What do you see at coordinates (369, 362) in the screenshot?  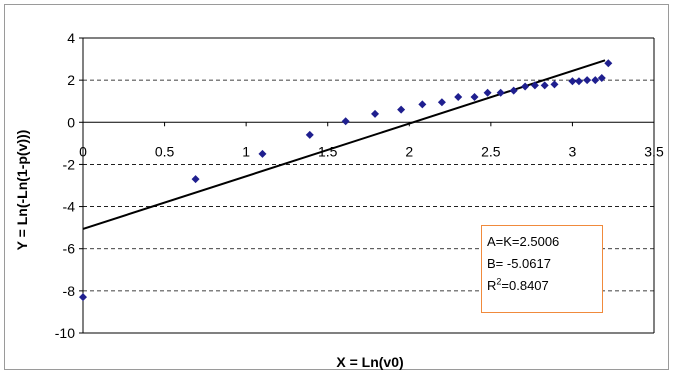 I see `x-axis-title: X = Ln(v0)` at bounding box center [369, 362].